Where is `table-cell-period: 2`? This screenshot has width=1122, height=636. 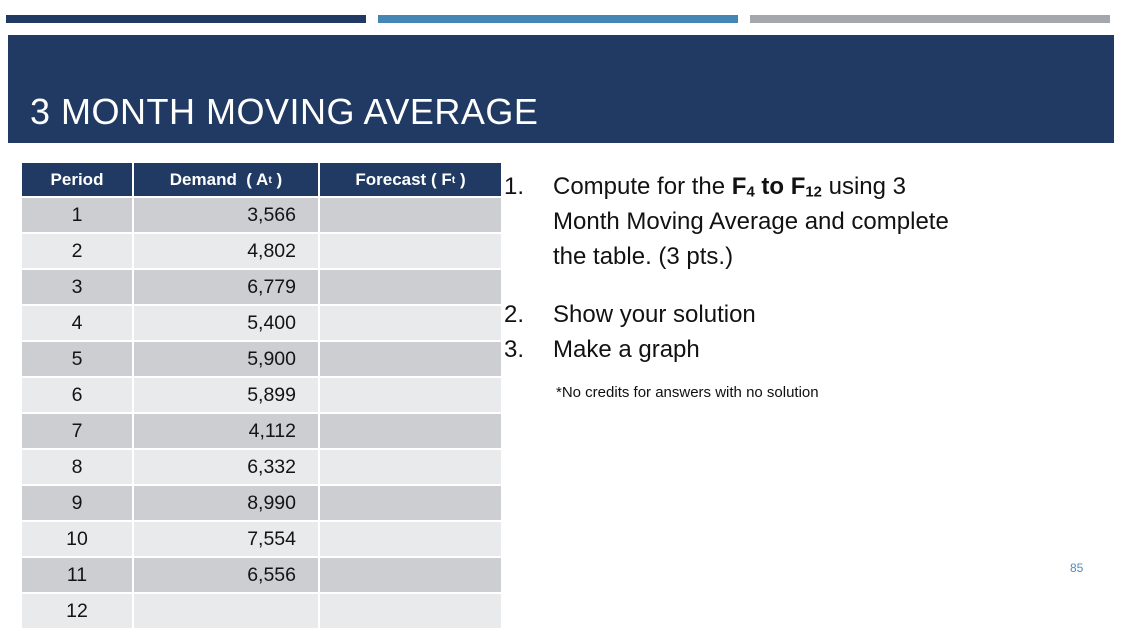 table-cell-period: 2 is located at coordinates (77, 251).